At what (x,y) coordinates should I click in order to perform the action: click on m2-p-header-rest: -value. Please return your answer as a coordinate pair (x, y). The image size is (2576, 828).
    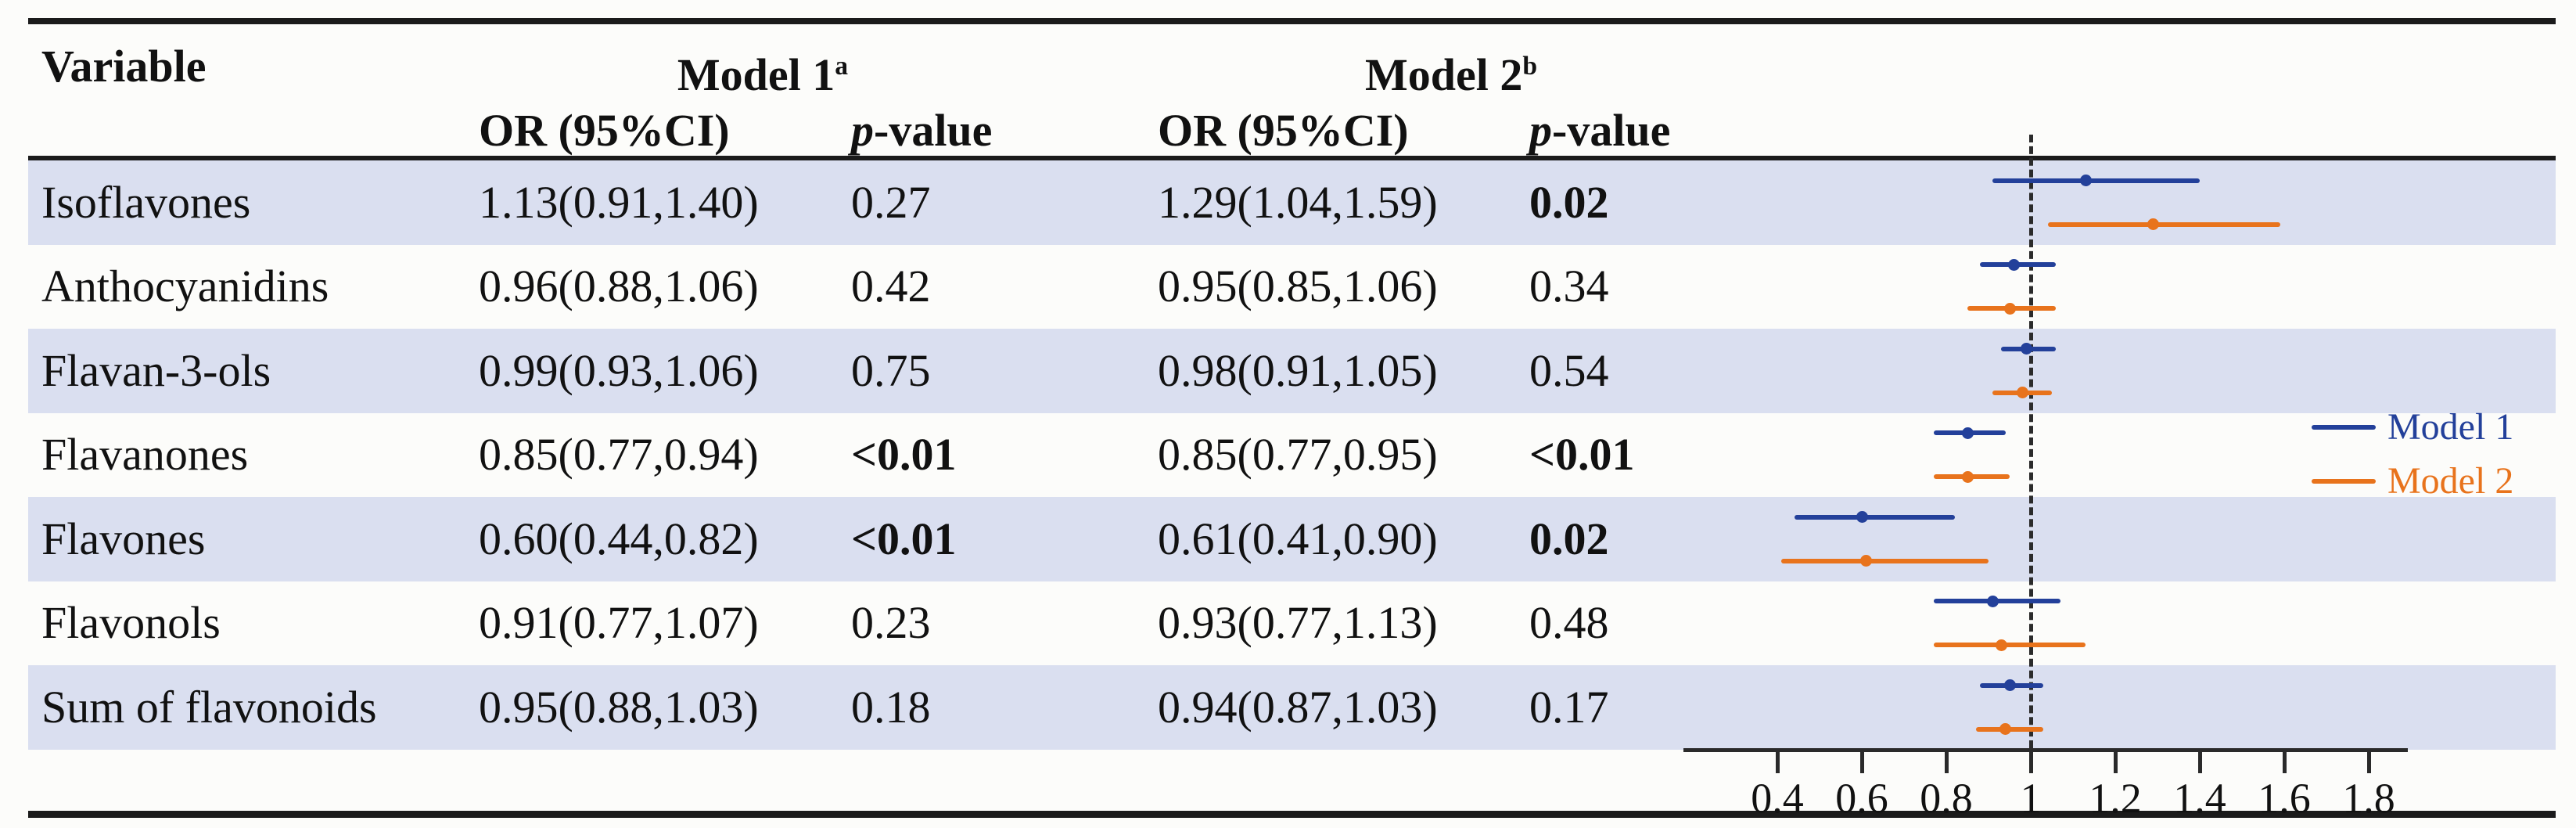
    Looking at the image, I should click on (1611, 130).